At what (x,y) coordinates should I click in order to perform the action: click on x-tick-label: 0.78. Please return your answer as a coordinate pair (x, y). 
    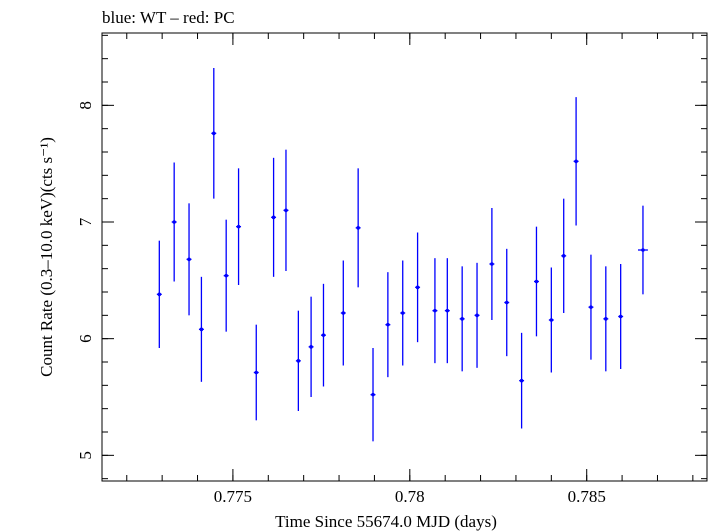
    Looking at the image, I should click on (410, 496).